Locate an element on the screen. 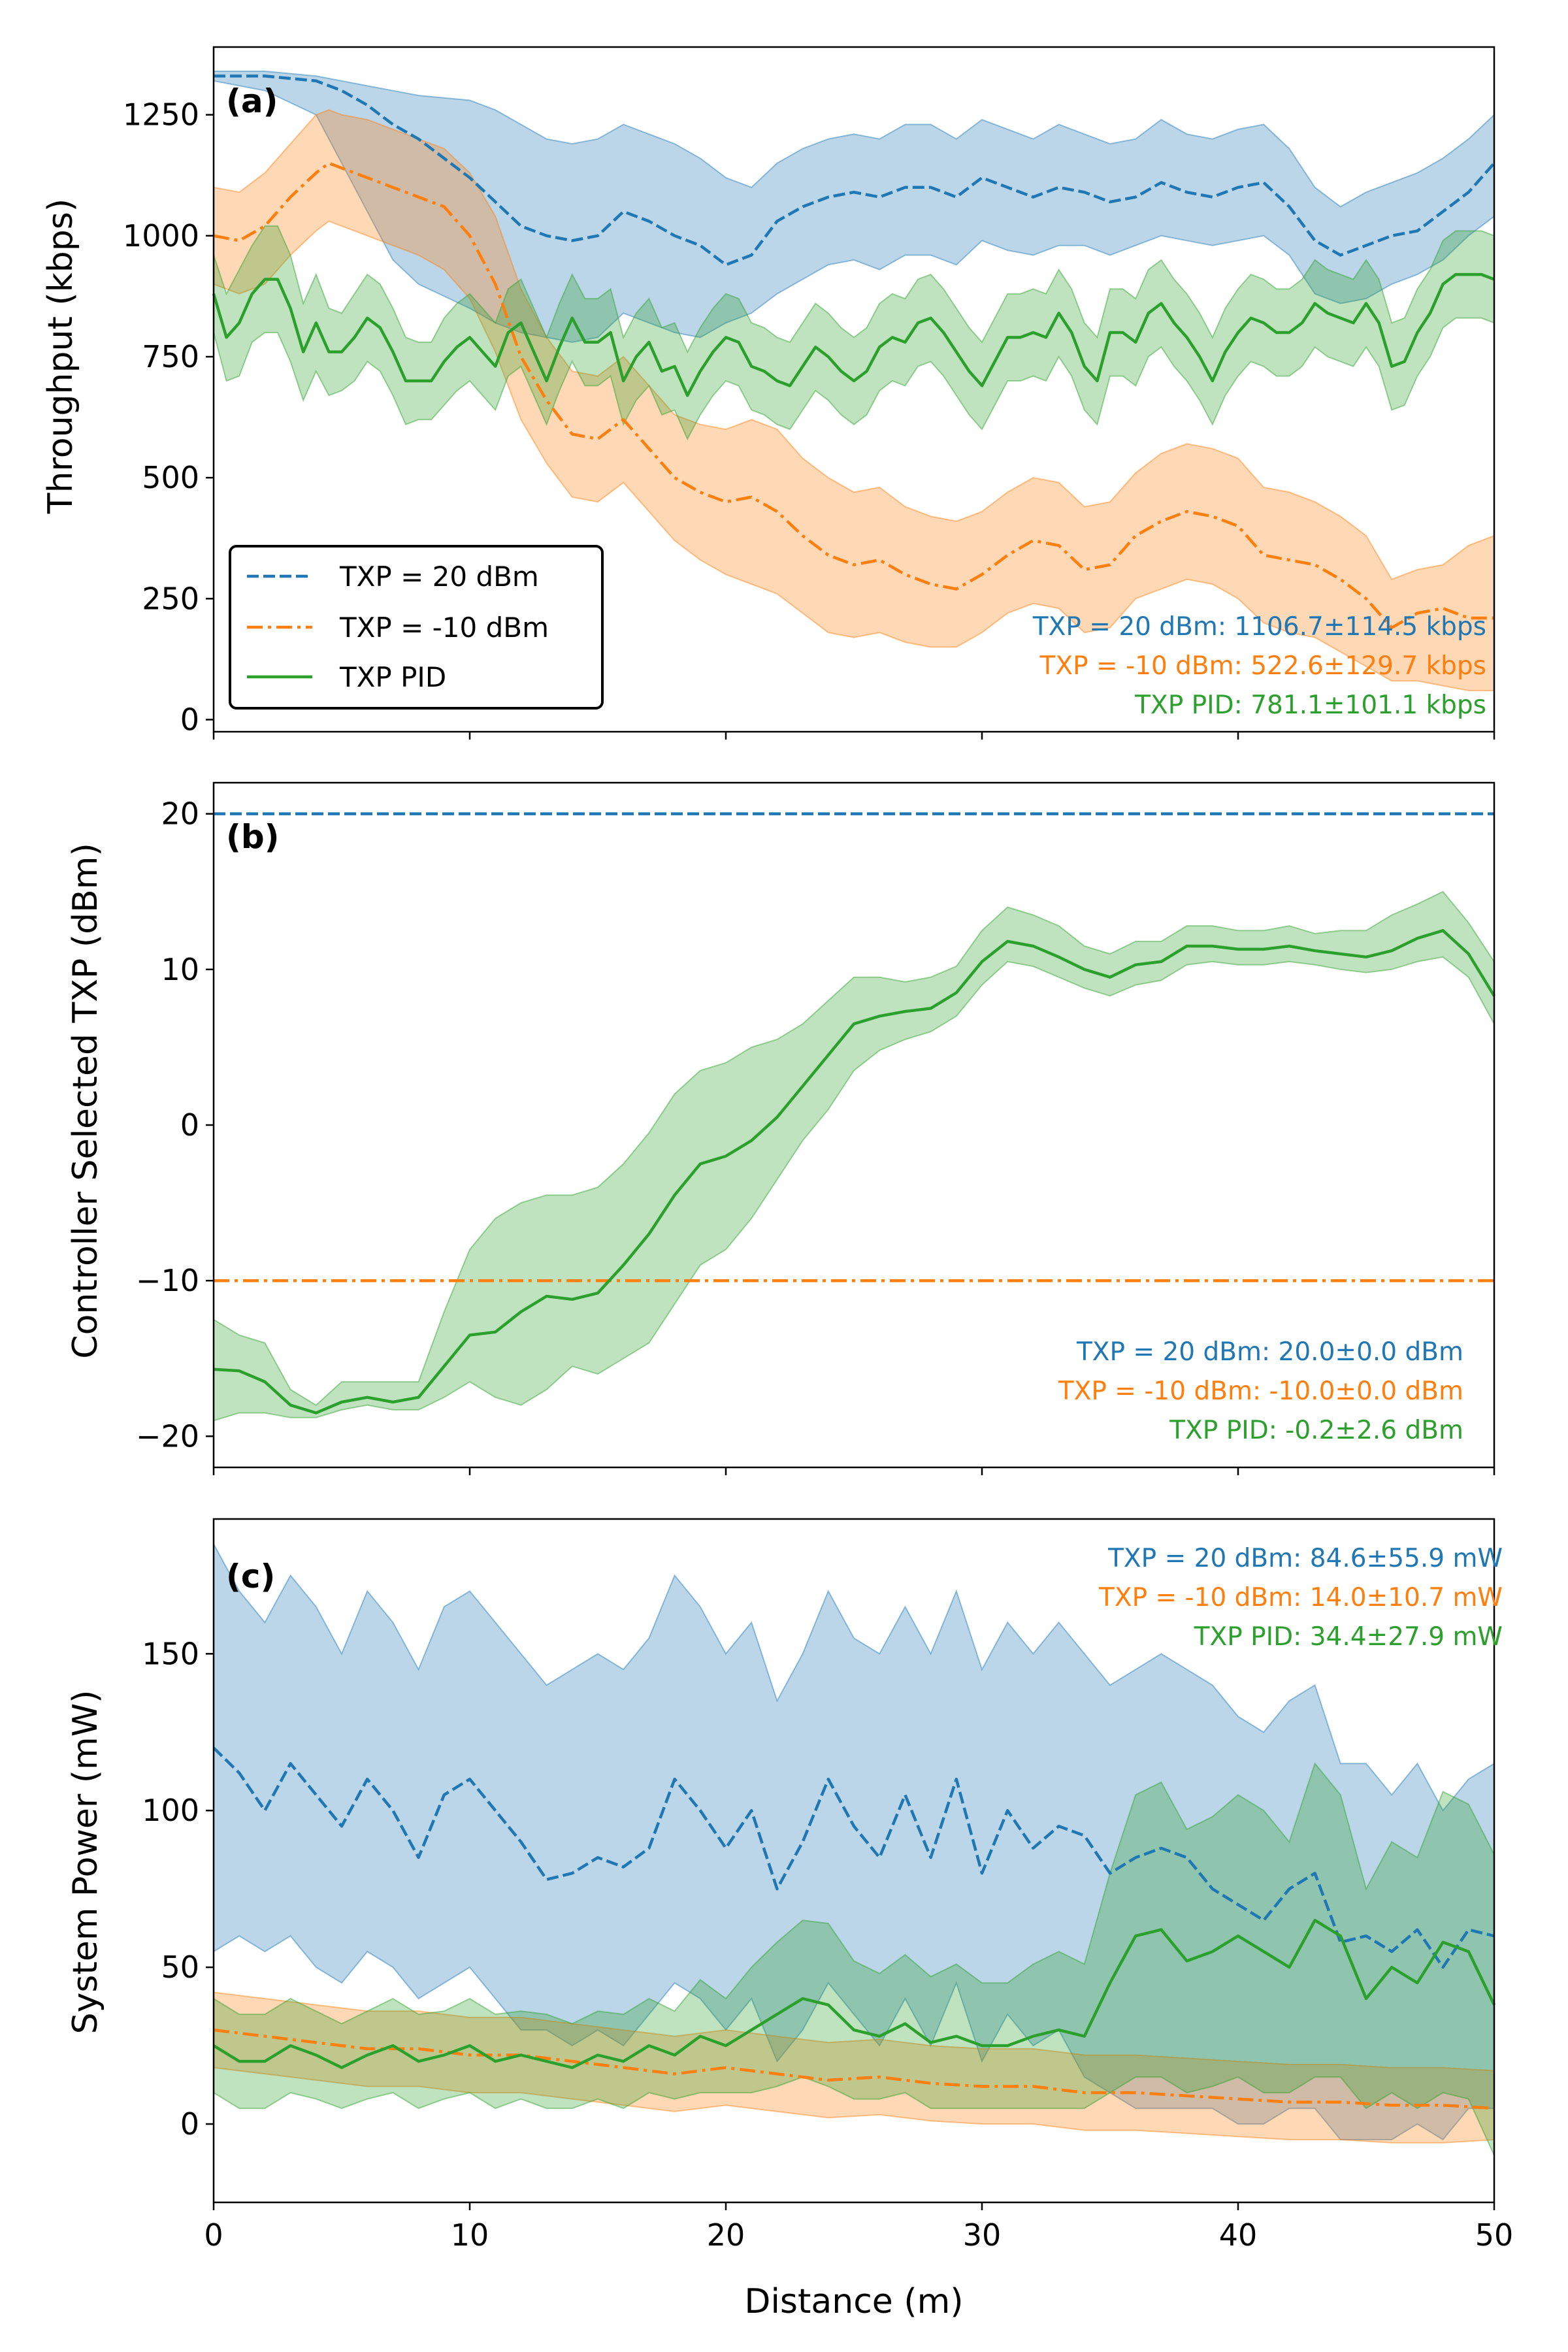 This screenshot has width=1568, height=2352. panel-b-tag: (b) is located at coordinates (253, 837).